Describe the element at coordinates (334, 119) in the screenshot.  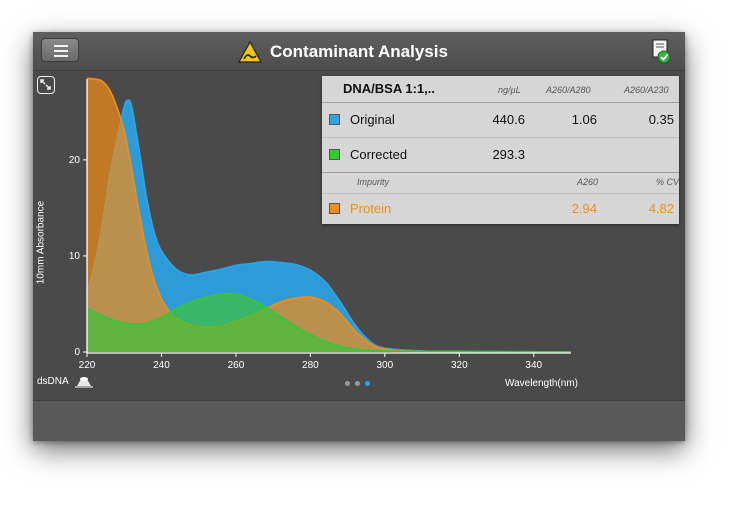
I see `original-swatch` at that location.